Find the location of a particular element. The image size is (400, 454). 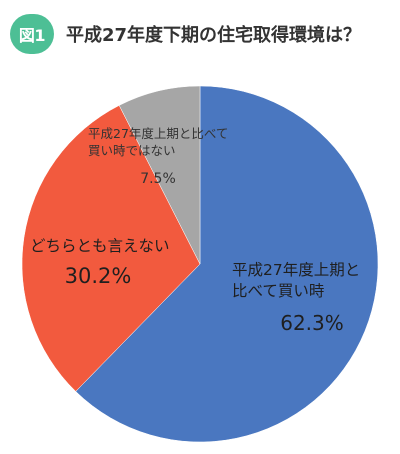

chart-header: 図1 平成27年度下期の住宅取得環境は？ is located at coordinates (185, 34).